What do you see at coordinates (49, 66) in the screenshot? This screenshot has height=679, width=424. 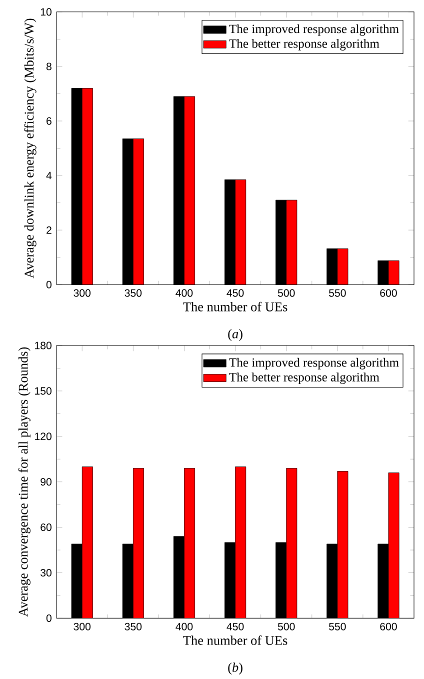 I see `y-tick-label: 8` at bounding box center [49, 66].